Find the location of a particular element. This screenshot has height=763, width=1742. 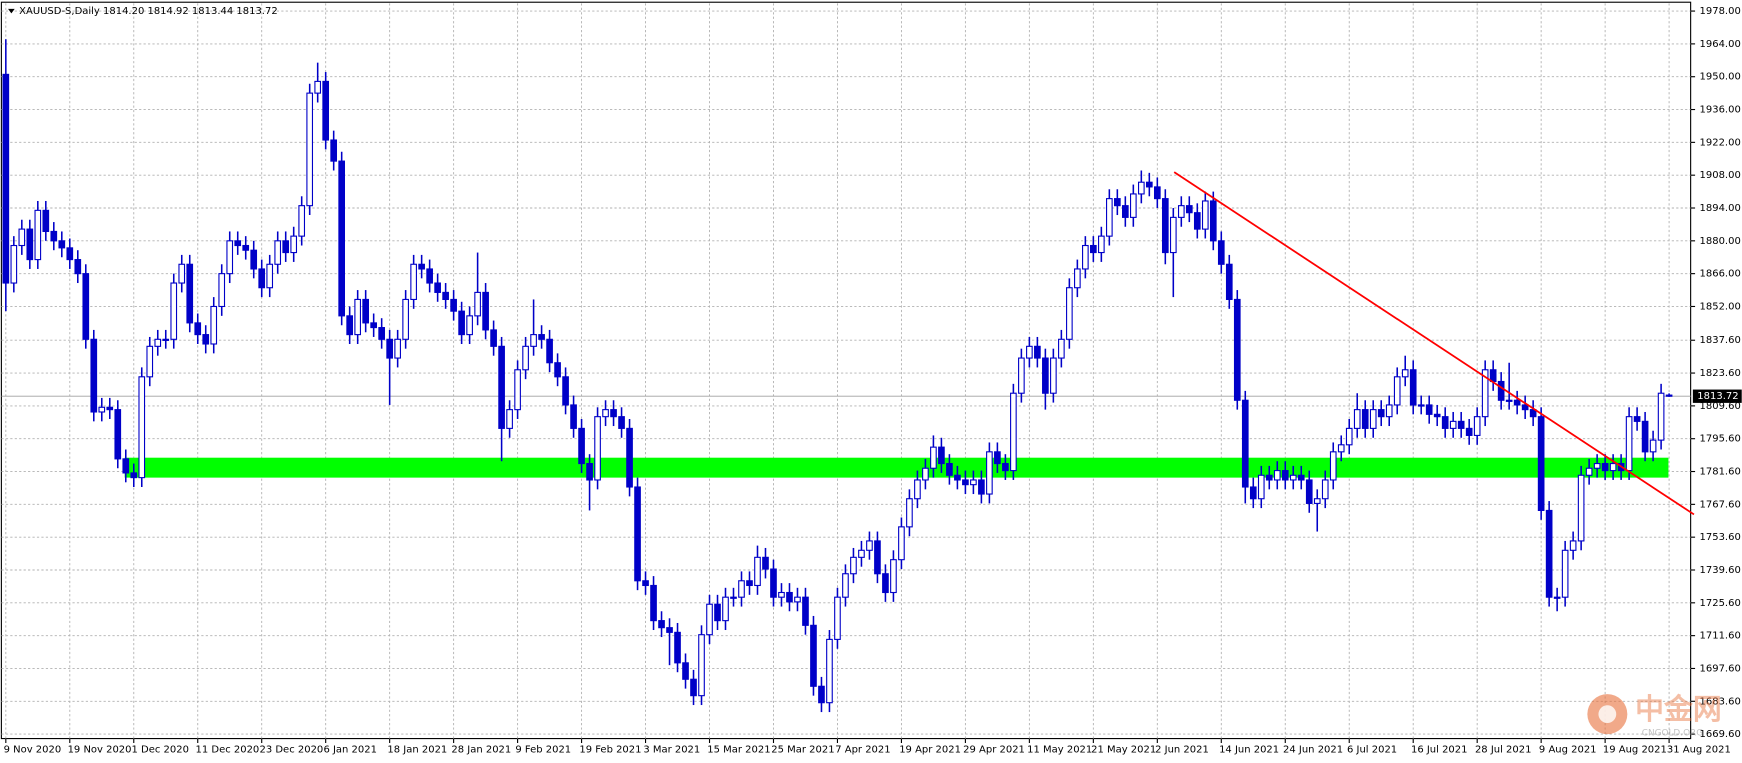

support-zone is located at coordinates (896, 467).